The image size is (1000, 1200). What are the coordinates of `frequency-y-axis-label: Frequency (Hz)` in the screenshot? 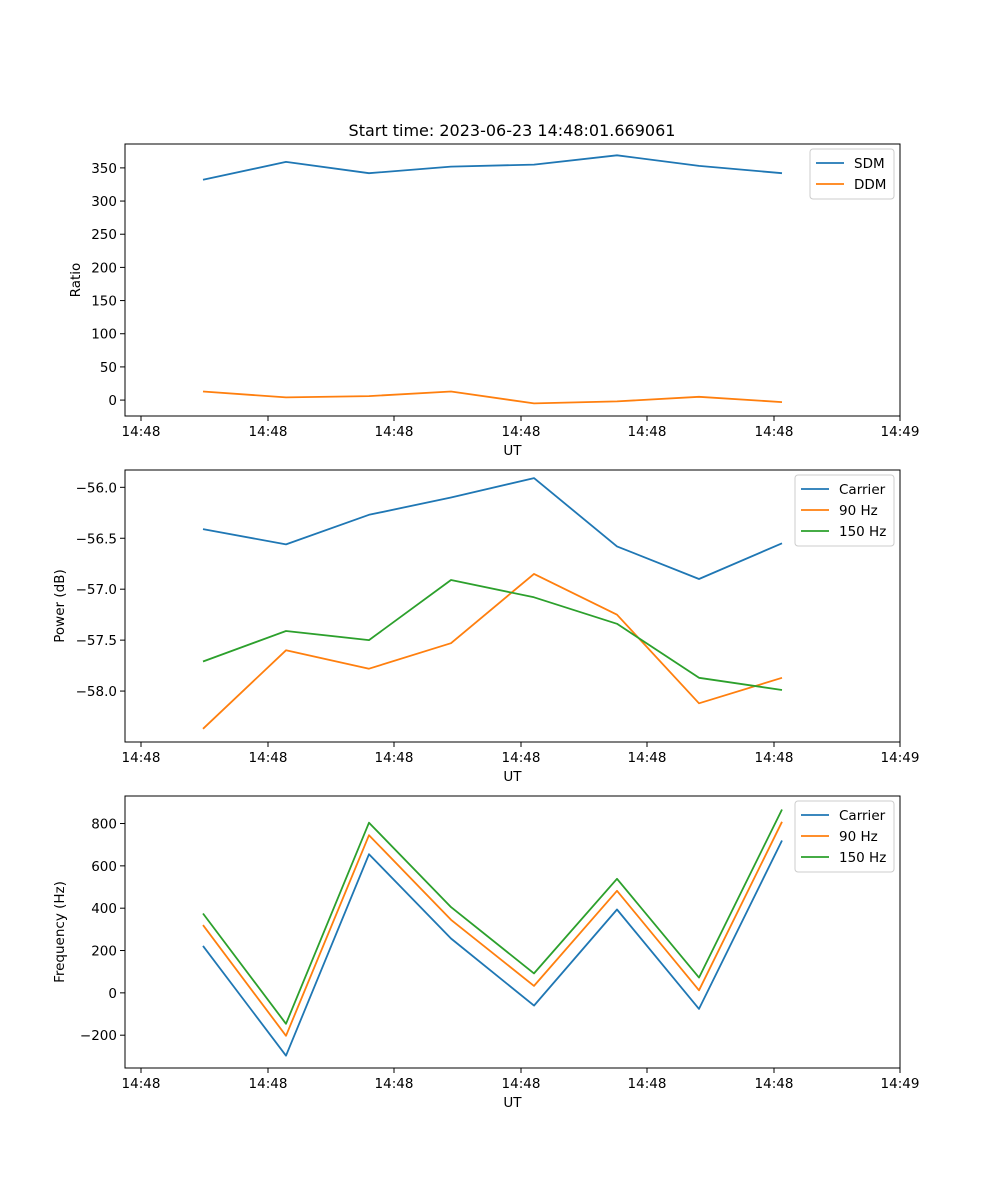 It's located at (60, 932).